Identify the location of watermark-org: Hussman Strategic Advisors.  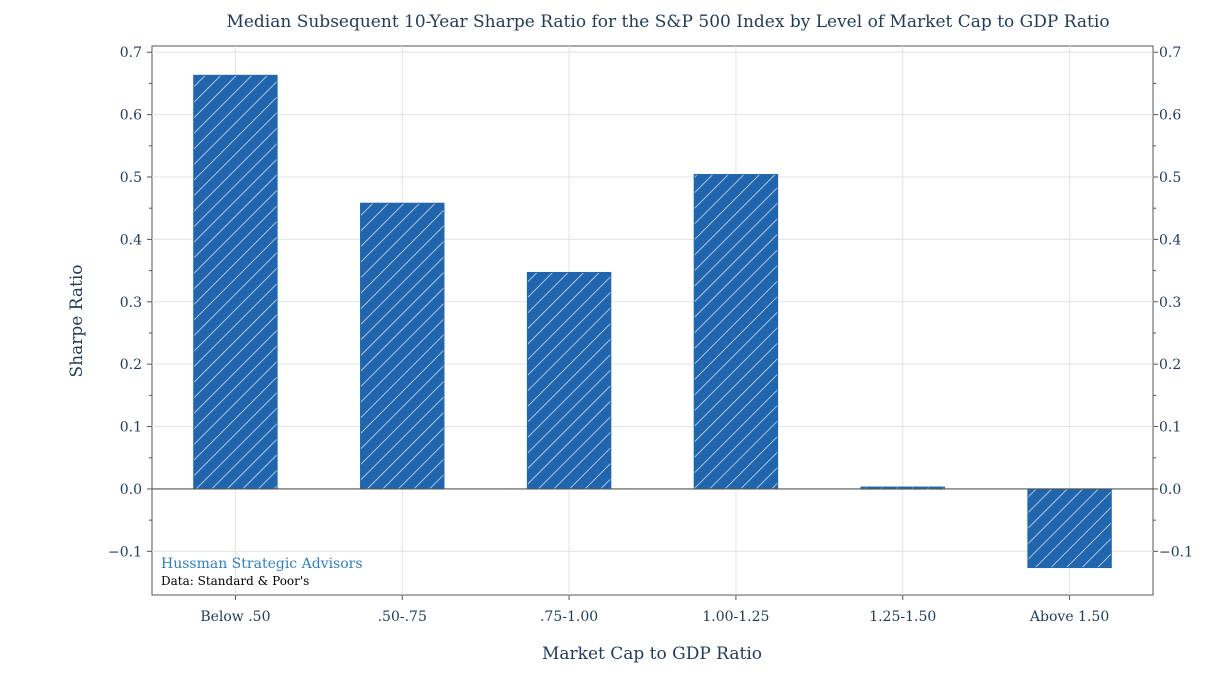
(262, 564).